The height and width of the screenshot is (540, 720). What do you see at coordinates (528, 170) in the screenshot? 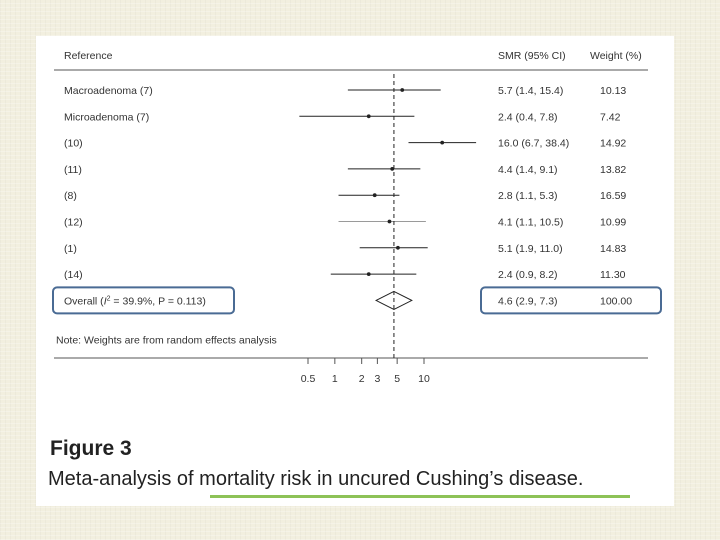
I see `study-ci-text: 4.4 (1.4, 9.1)` at bounding box center [528, 170].